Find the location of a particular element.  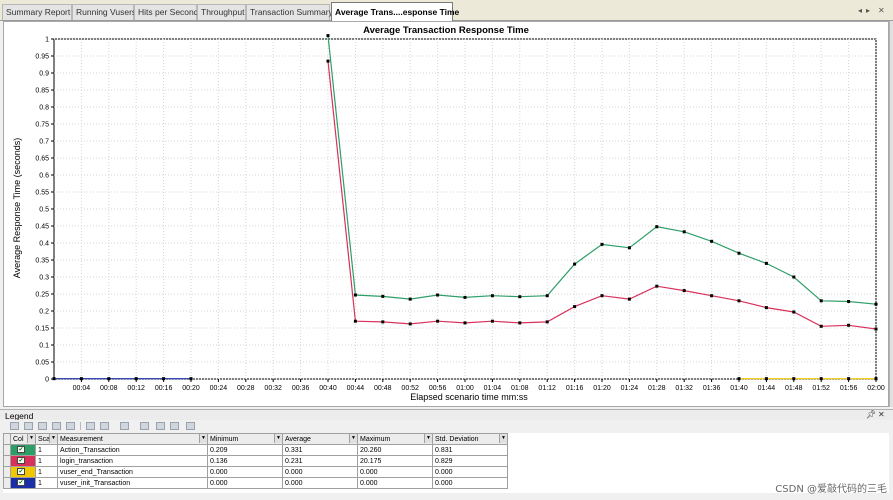

column-header-scale: Sca ▼ is located at coordinates (46, 439).